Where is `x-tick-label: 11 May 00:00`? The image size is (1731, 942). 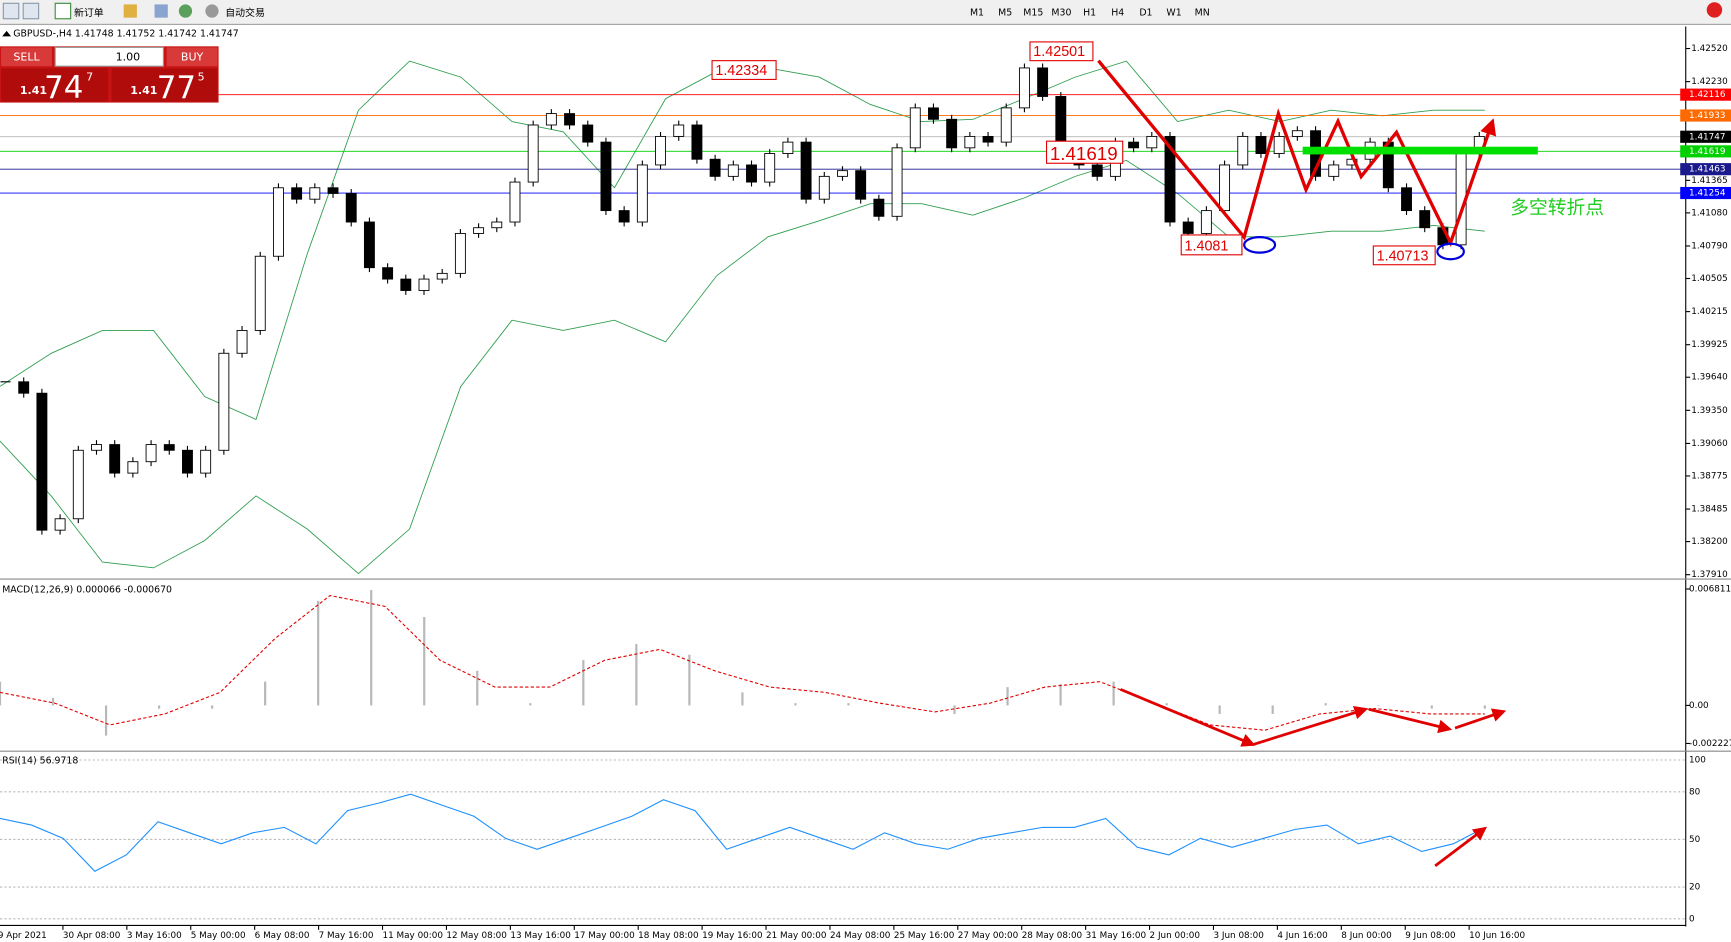 x-tick-label: 11 May 00:00 is located at coordinates (413, 936).